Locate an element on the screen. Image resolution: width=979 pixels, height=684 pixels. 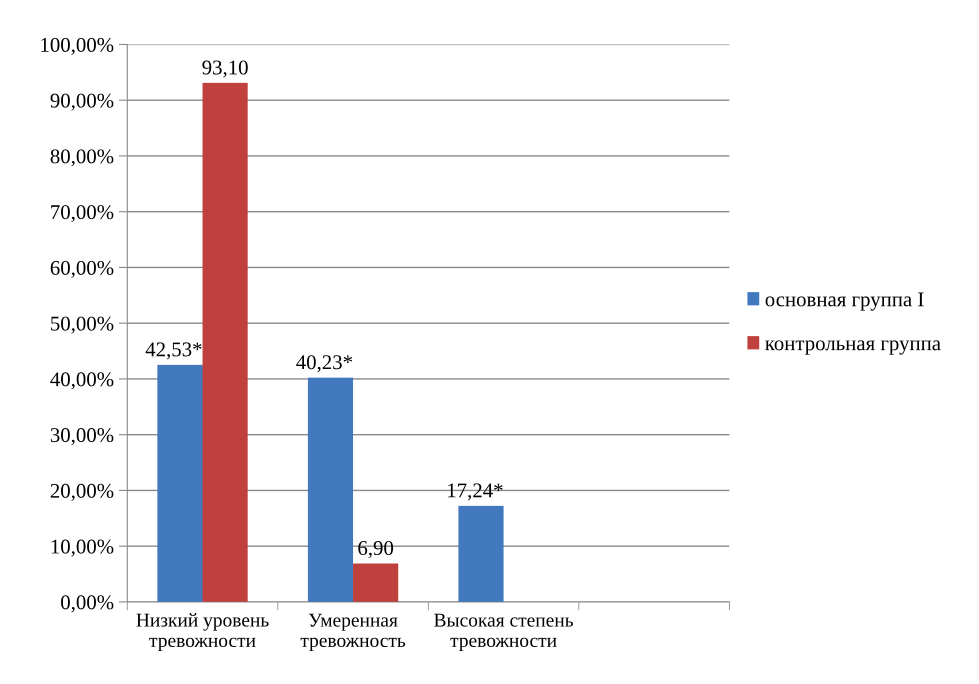
y-tick-label: 30,00% is located at coordinates (82, 437).